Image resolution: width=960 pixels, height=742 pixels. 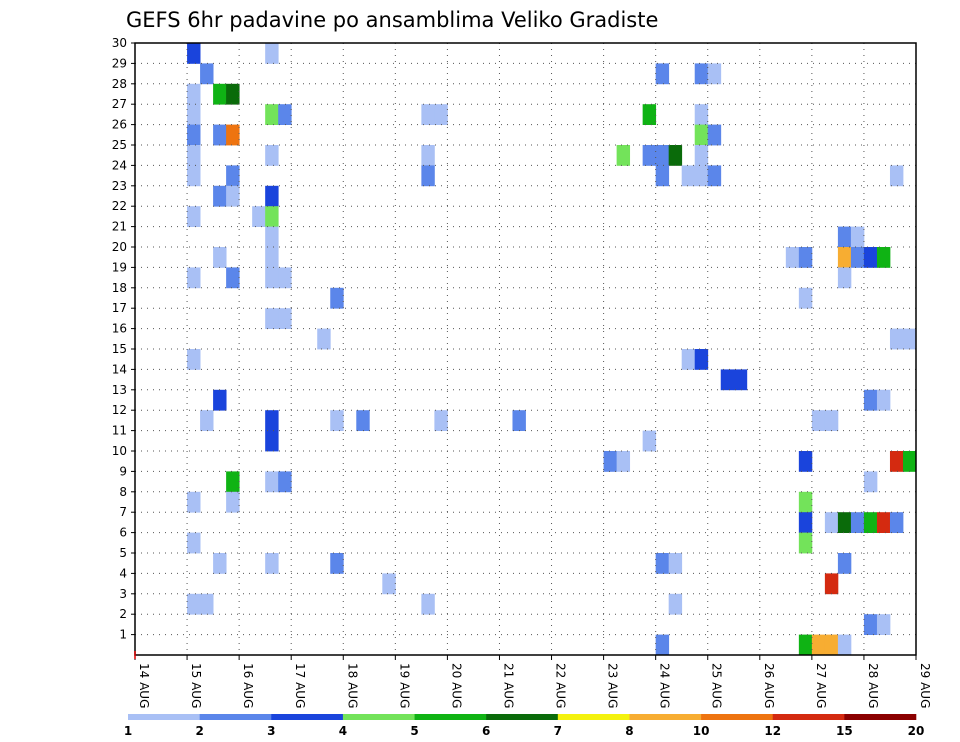 What do you see at coordinates (119, 451) in the screenshot?
I see `y-tick-label: 10` at bounding box center [119, 451].